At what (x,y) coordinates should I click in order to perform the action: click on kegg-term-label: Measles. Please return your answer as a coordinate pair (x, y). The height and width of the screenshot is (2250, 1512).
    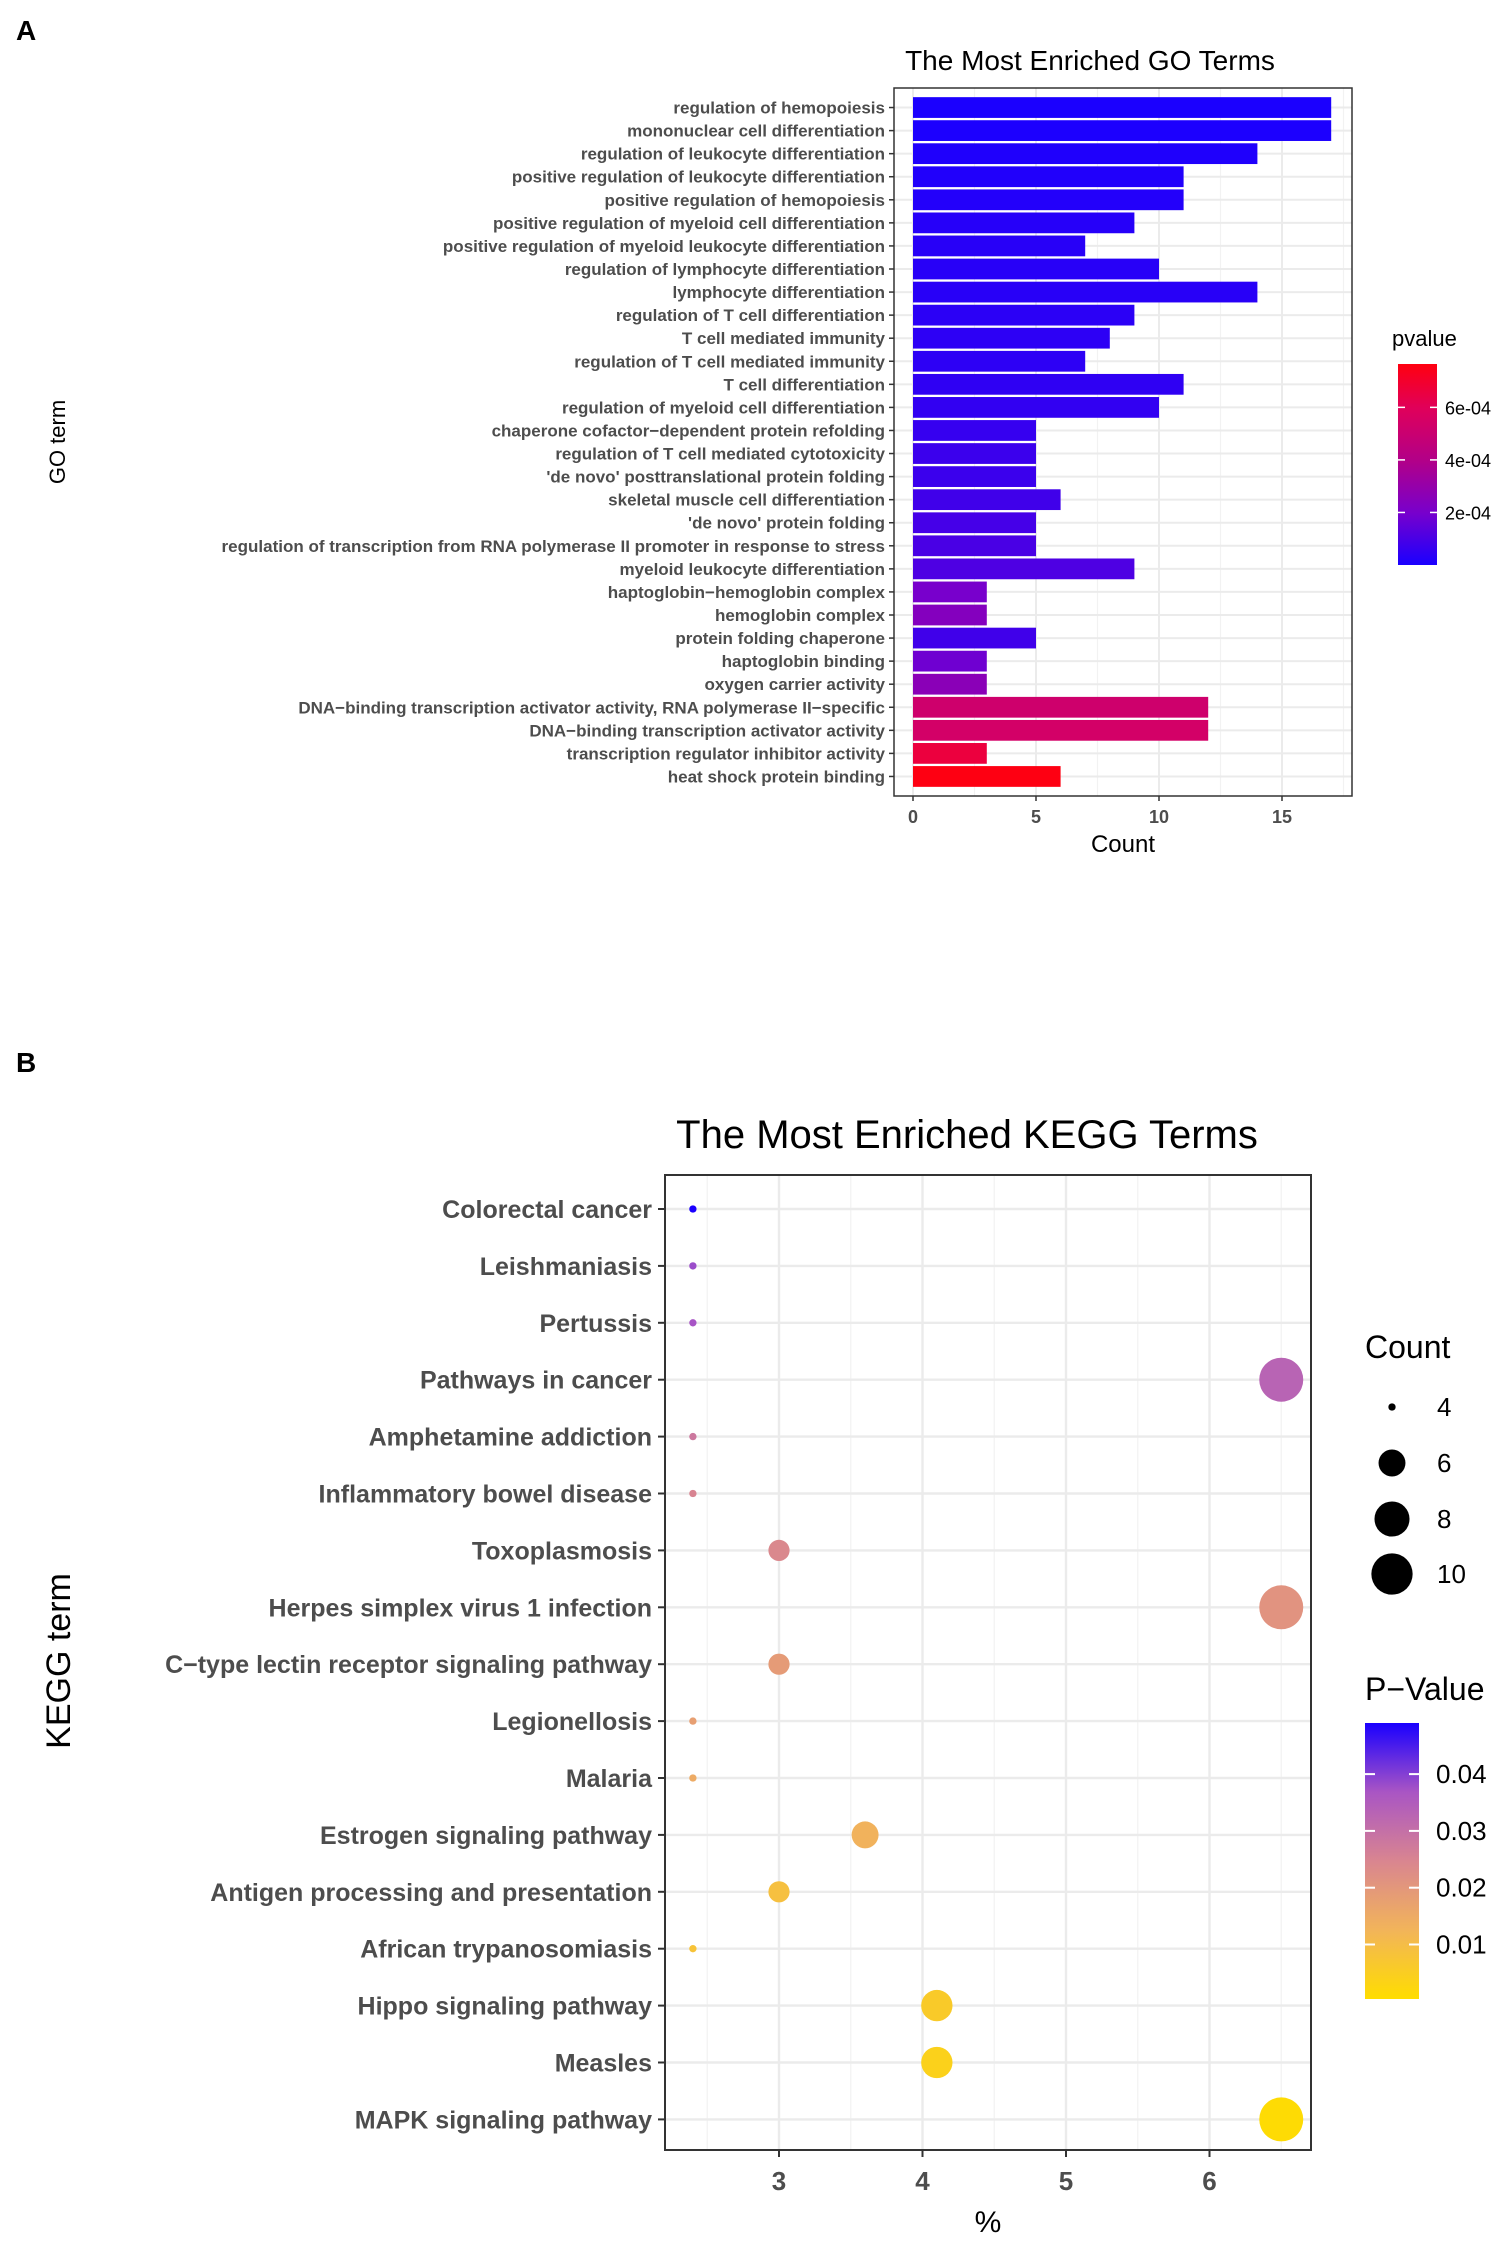
    Looking at the image, I should click on (603, 2064).